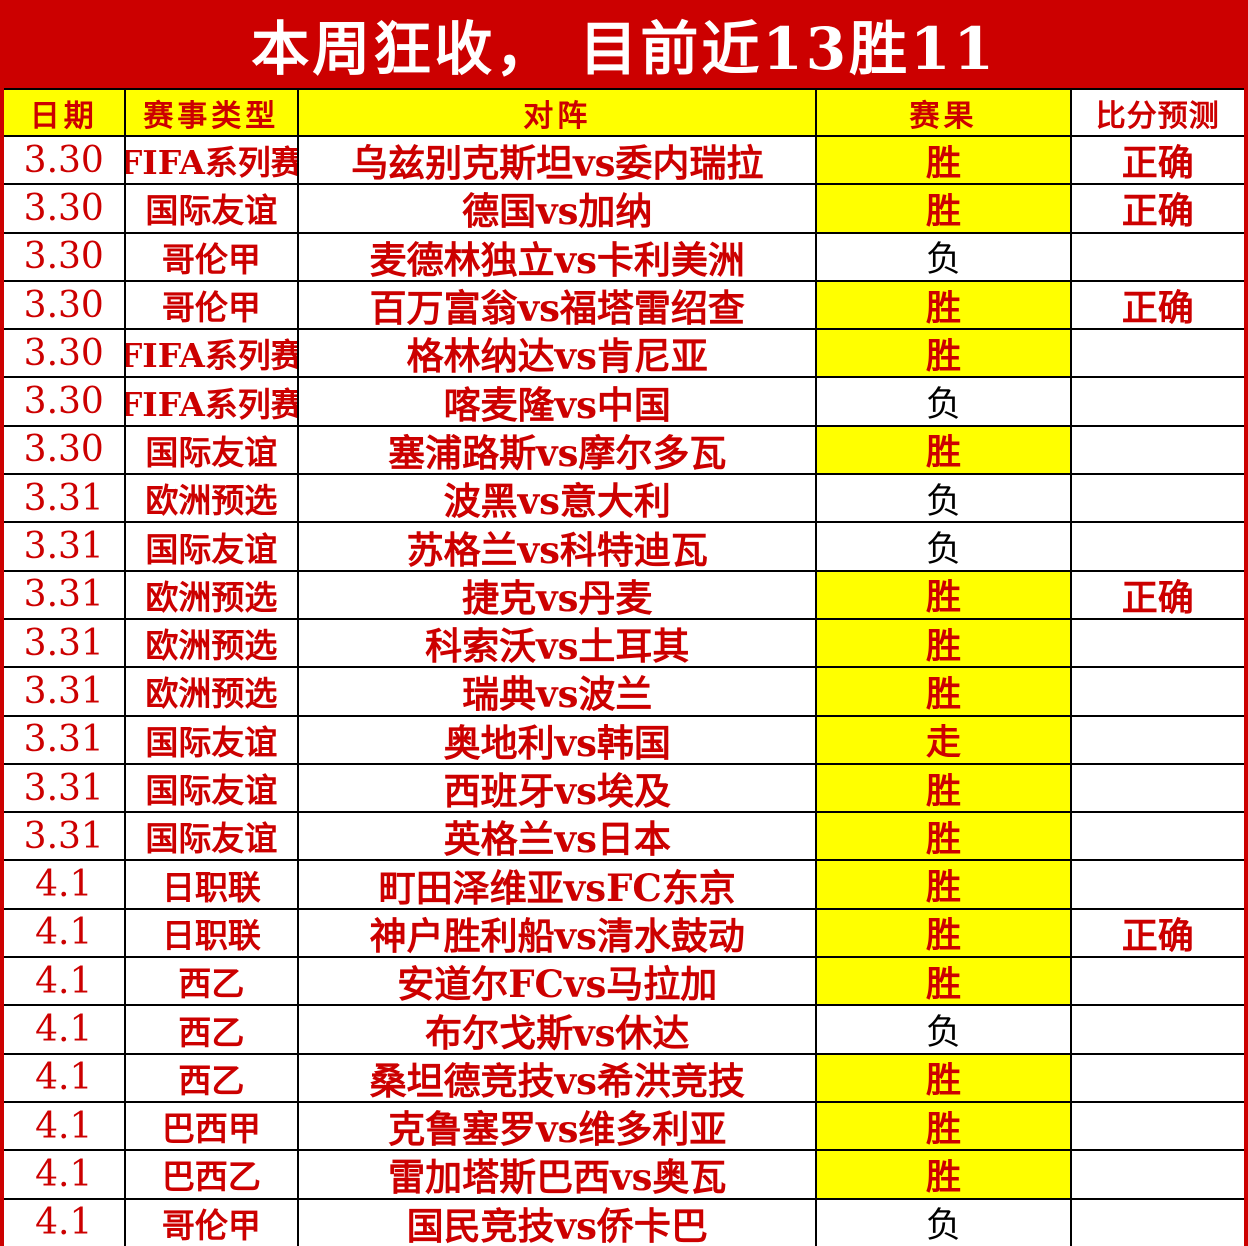 The height and width of the screenshot is (1246, 1248). What do you see at coordinates (558, 401) in the screenshot?
I see `match-cell: 喀麦隆vs中国` at bounding box center [558, 401].